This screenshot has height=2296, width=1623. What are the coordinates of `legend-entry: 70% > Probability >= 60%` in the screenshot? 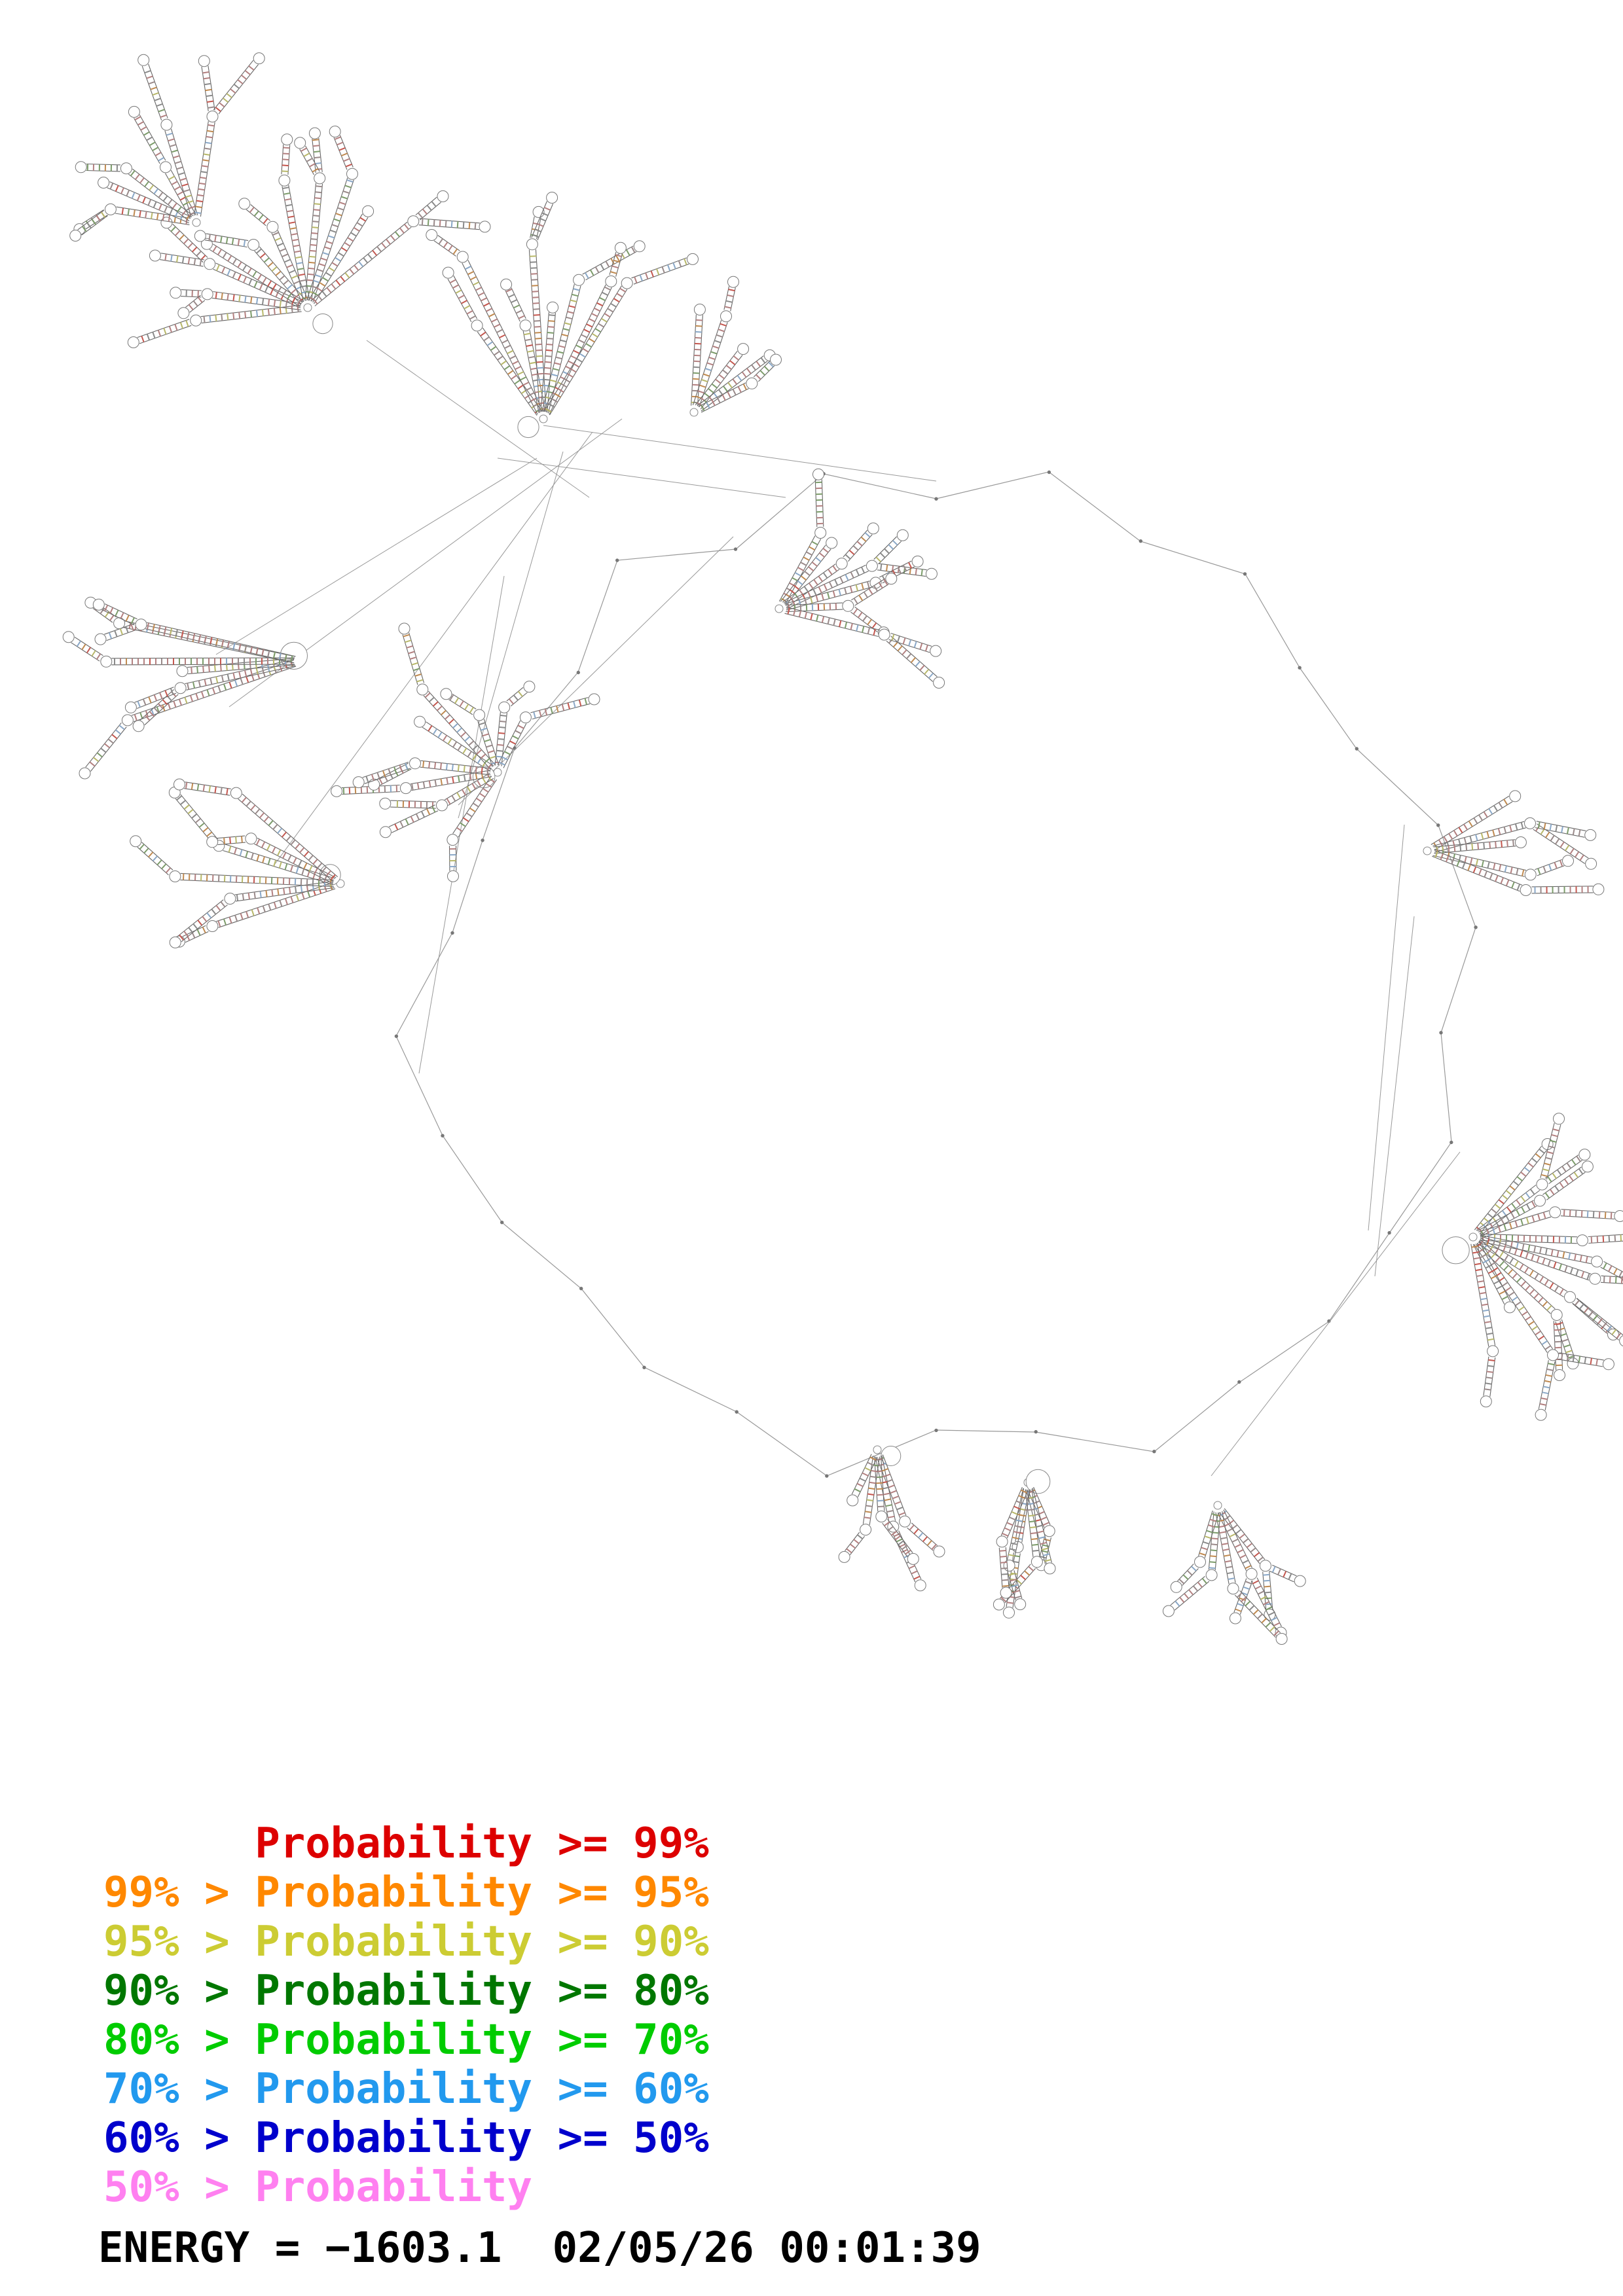 It's located at (406, 2089).